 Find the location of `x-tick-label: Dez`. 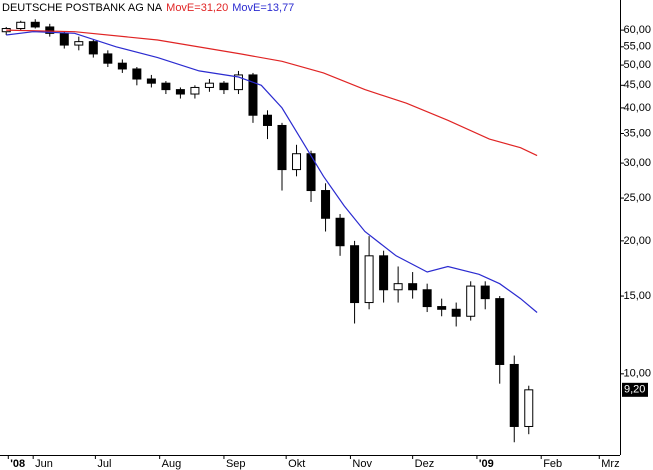

x-tick-label: Dez is located at coordinates (425, 464).